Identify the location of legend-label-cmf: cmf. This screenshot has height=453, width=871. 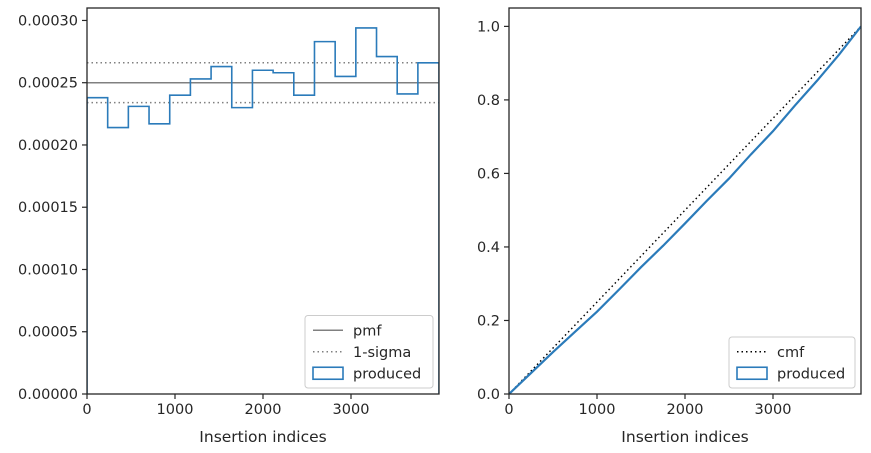
(791, 353).